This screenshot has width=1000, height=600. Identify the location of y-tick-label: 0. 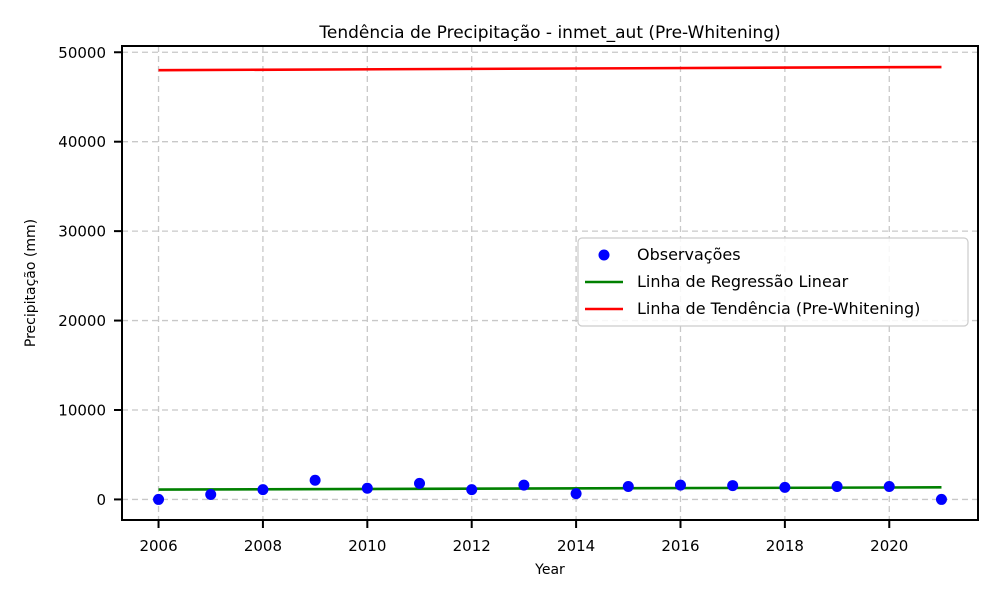
(101, 500).